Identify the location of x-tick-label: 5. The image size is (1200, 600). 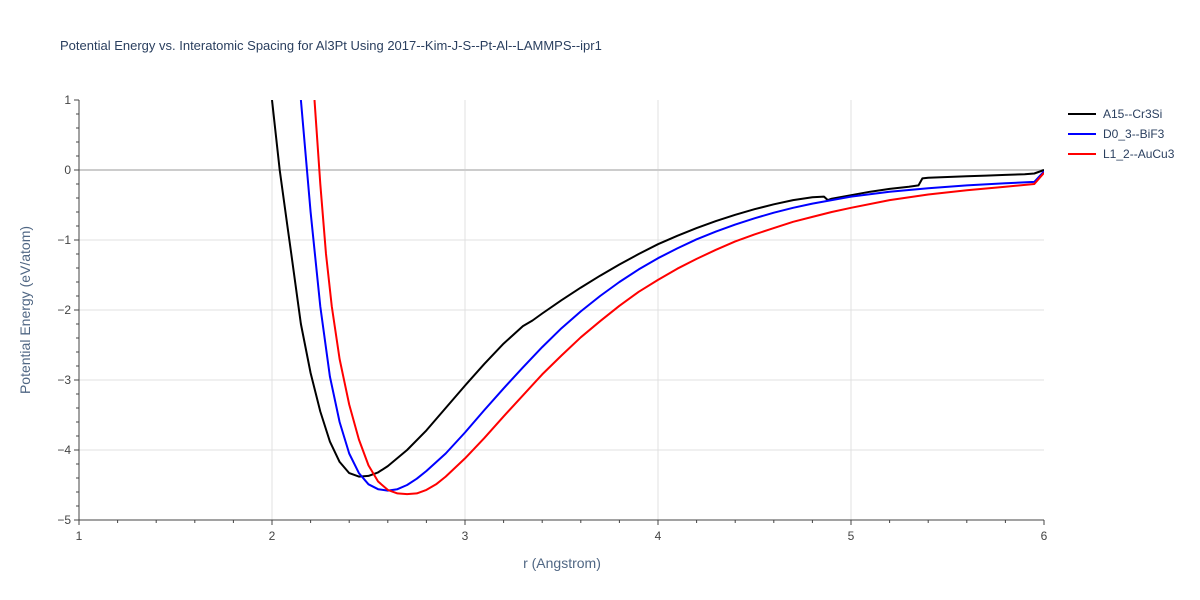
(851, 536).